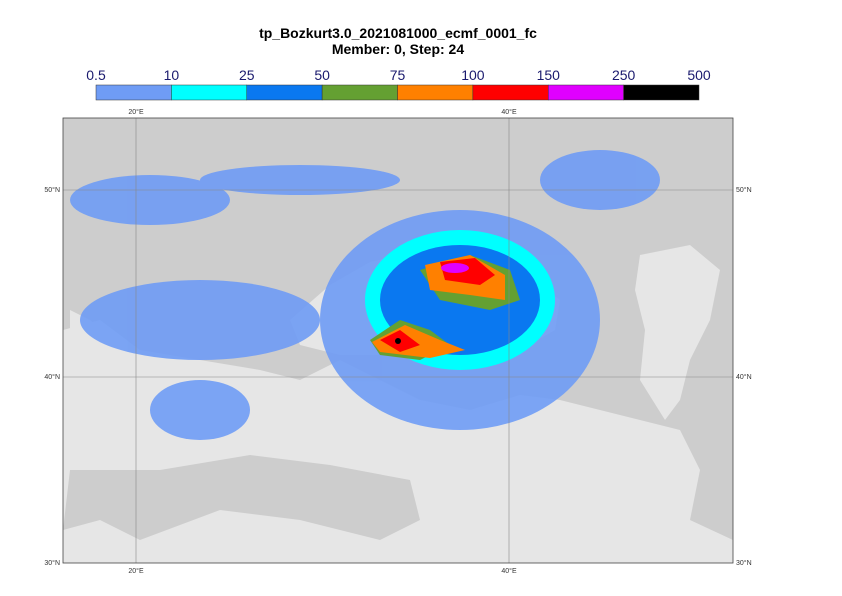  Describe the element at coordinates (699, 75) in the screenshot. I see `colorbar-label: 500` at that location.